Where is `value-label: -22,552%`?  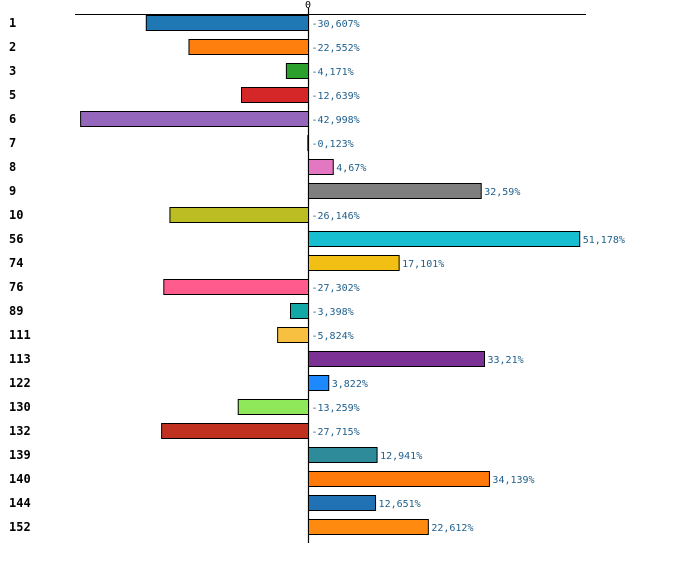
value-label: -22,552% is located at coordinates (336, 48).